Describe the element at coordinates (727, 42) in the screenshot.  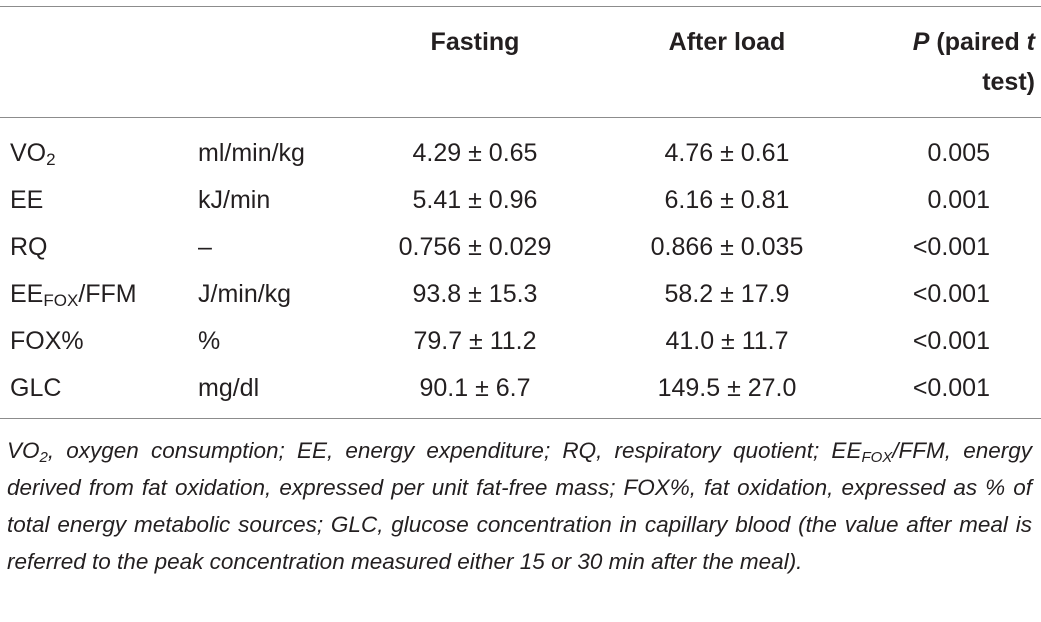
I see `header-after-load: After load` at that location.